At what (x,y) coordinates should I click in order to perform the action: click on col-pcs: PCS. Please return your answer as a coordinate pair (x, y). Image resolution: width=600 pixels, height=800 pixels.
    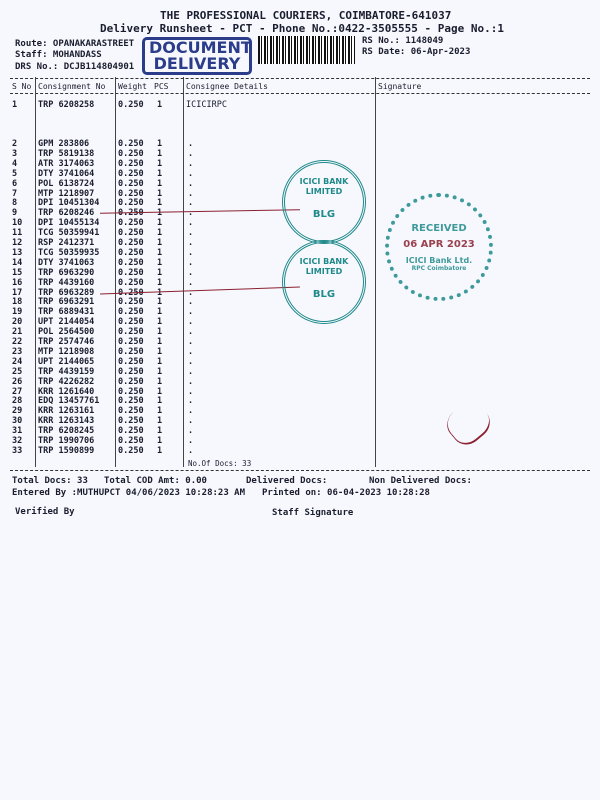
    Looking at the image, I should click on (161, 86).